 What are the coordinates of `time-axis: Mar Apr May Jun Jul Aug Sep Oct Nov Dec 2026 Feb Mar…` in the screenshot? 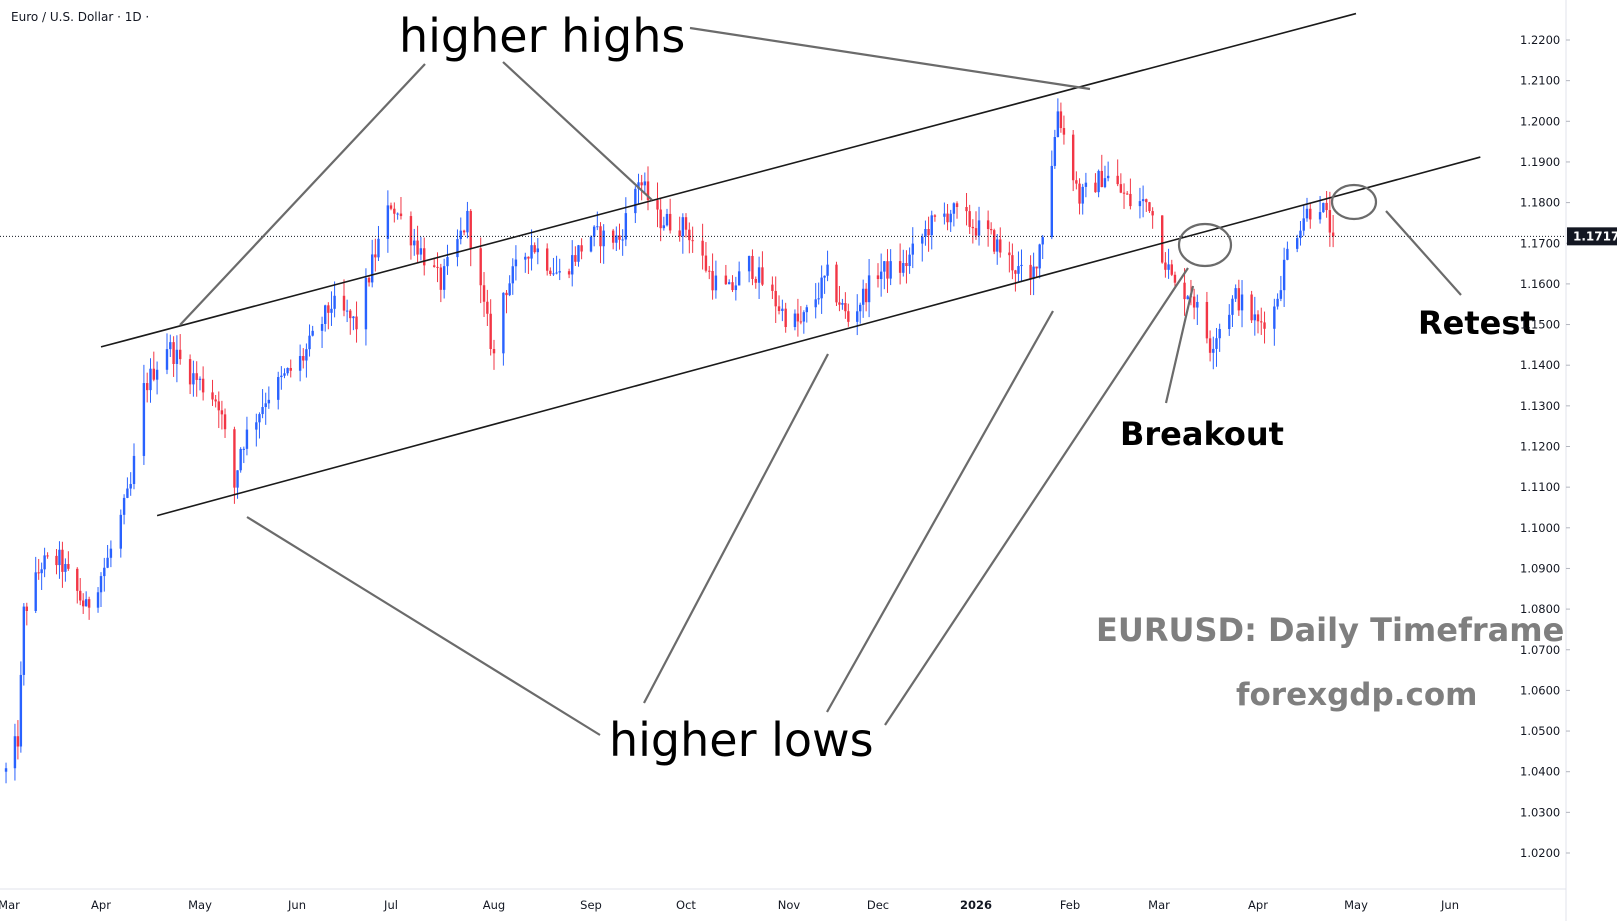 It's located at (729, 905).